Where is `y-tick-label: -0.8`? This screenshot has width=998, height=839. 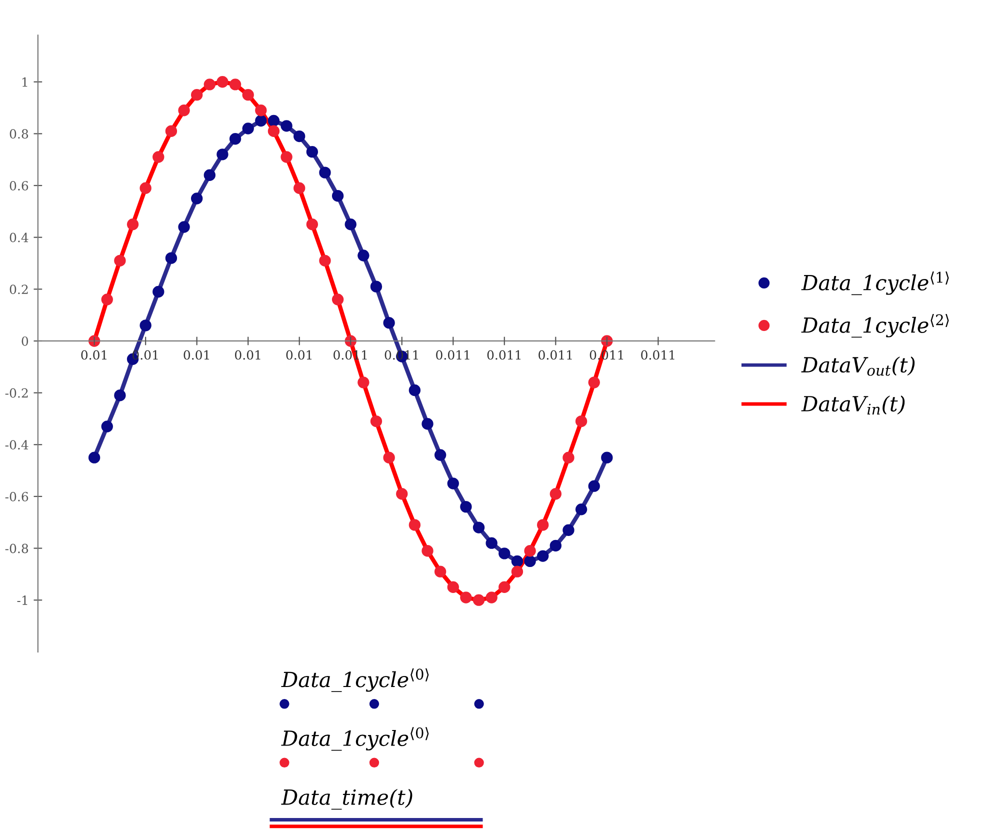
y-tick-label: -0.8 is located at coordinates (16, 549).